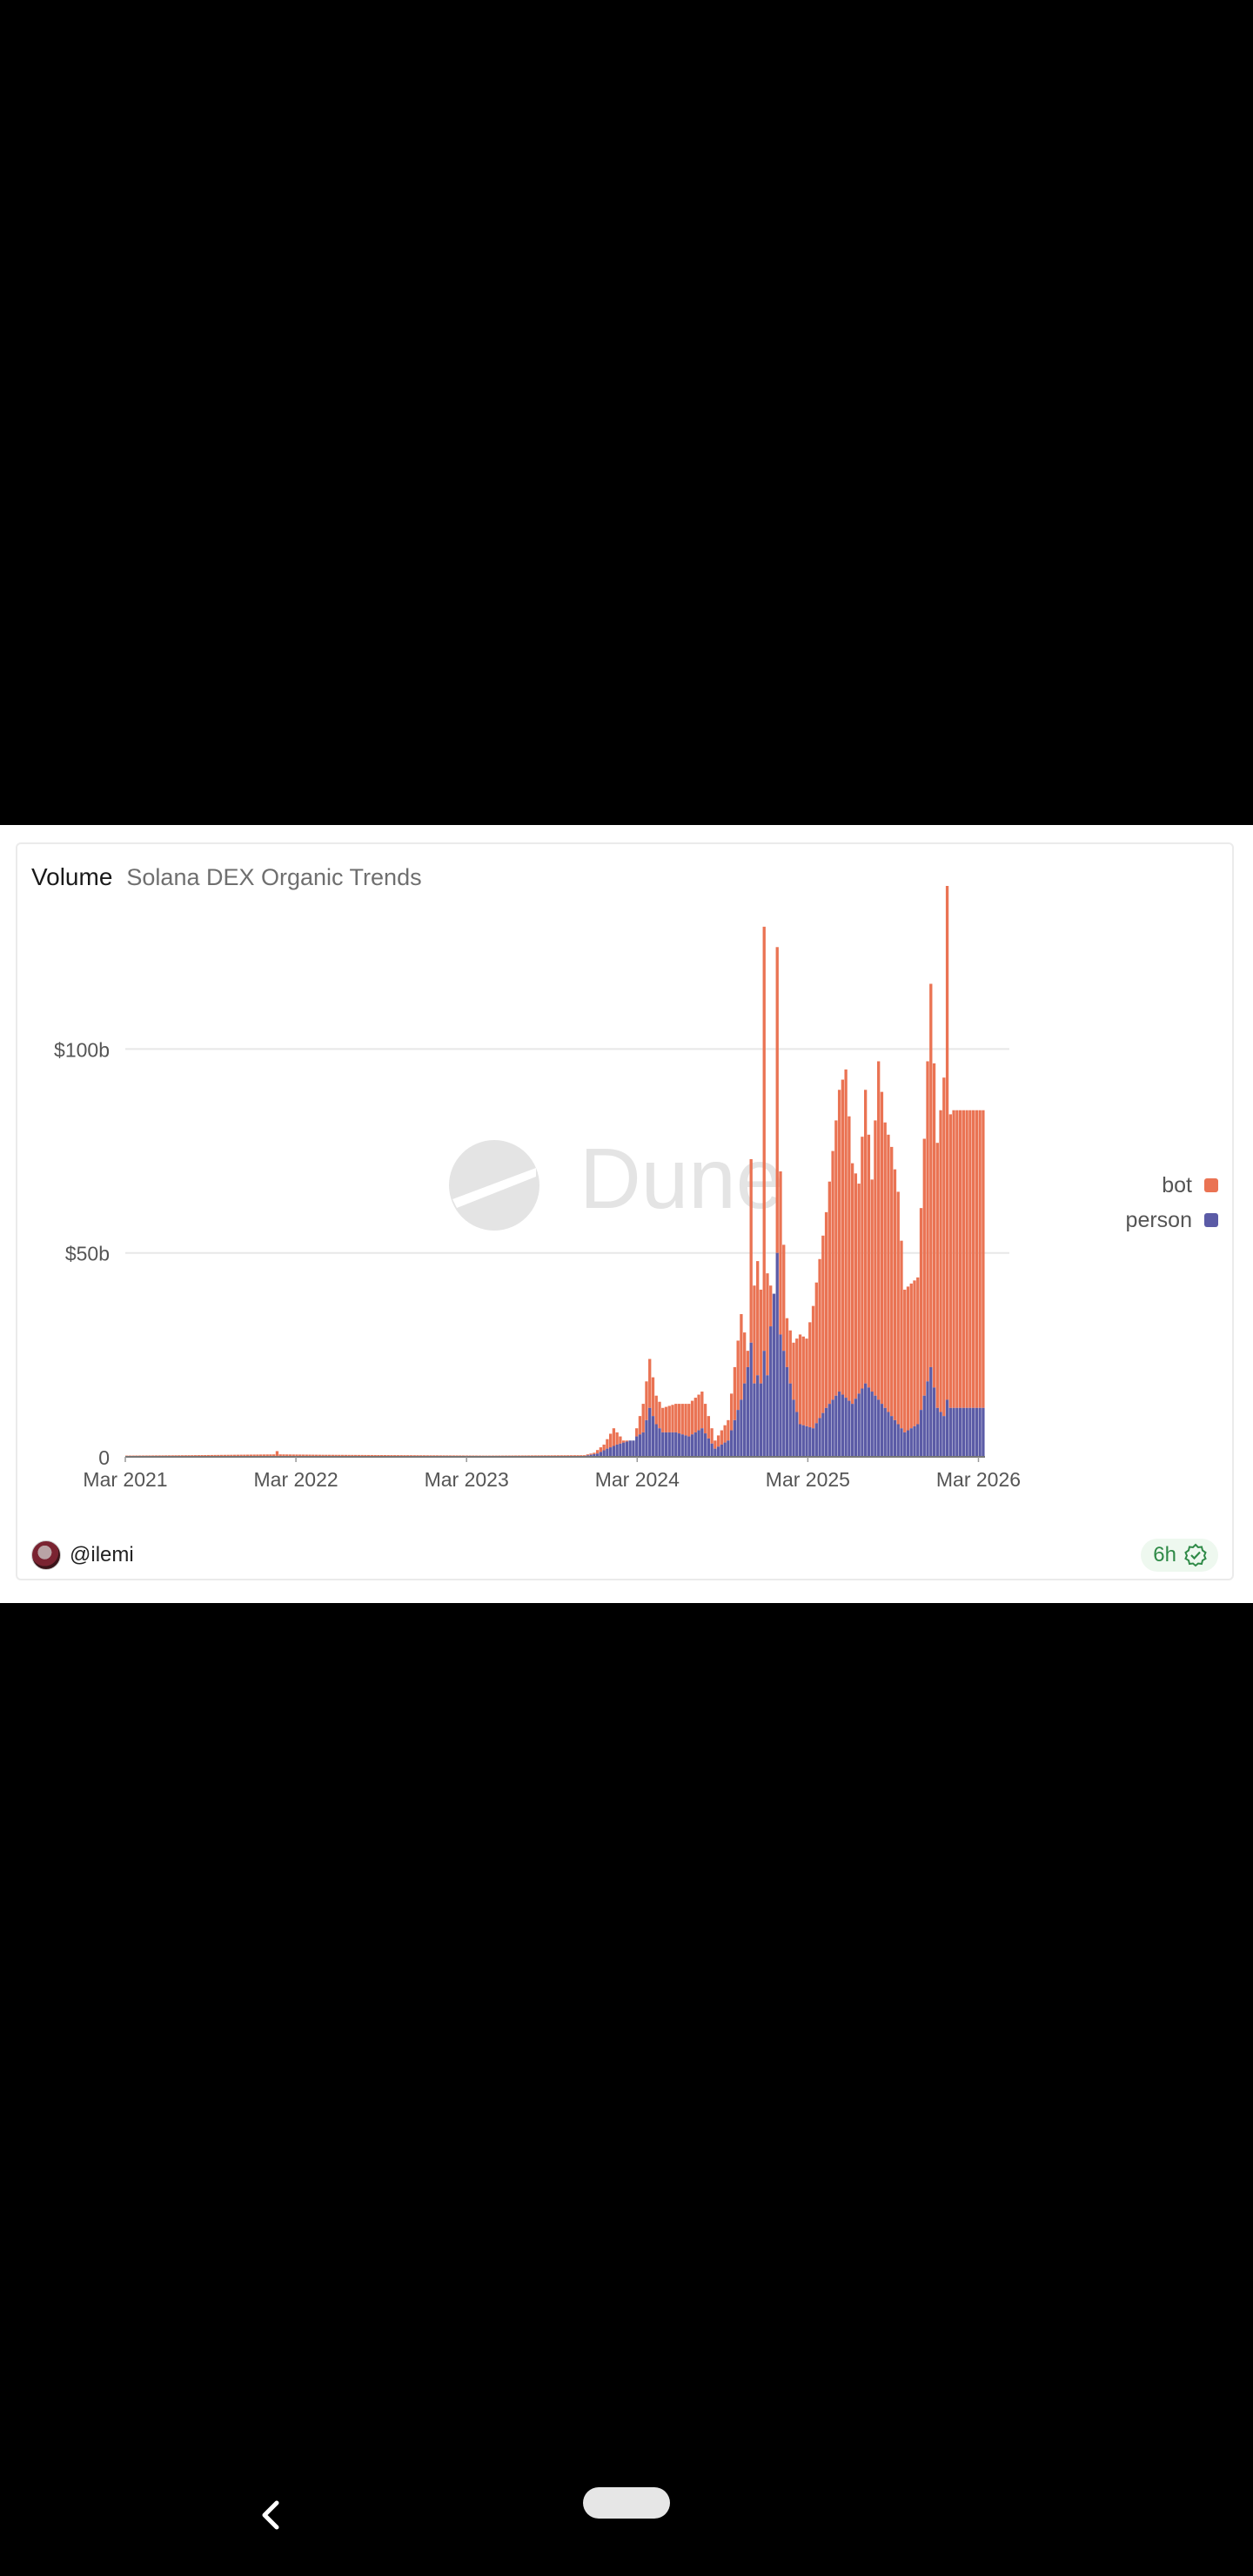 This screenshot has width=1253, height=2576. I want to click on home-pill, so click(626, 2503).